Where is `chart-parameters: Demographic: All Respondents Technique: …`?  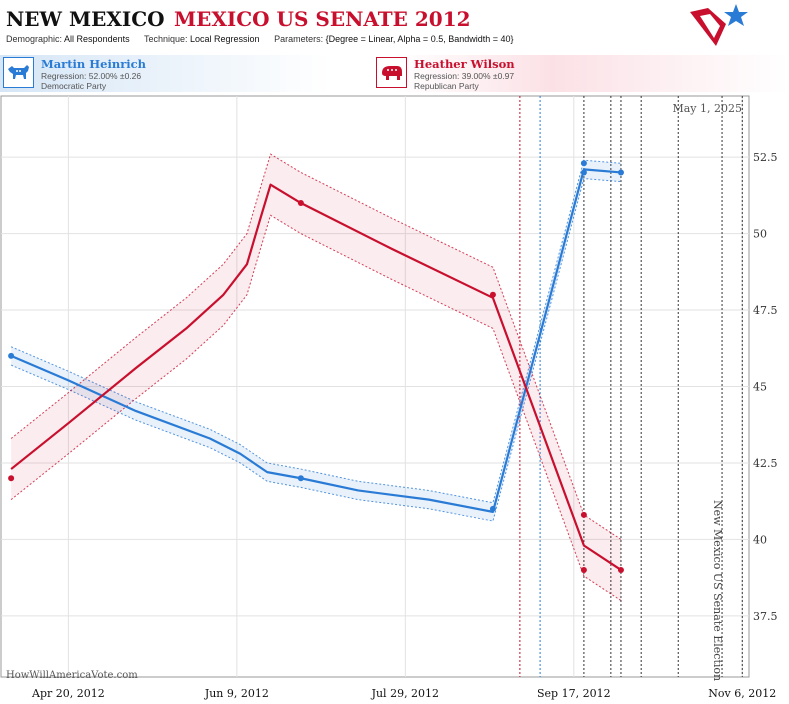 chart-parameters: Demographic: All Respondents Technique: … is located at coordinates (266, 39).